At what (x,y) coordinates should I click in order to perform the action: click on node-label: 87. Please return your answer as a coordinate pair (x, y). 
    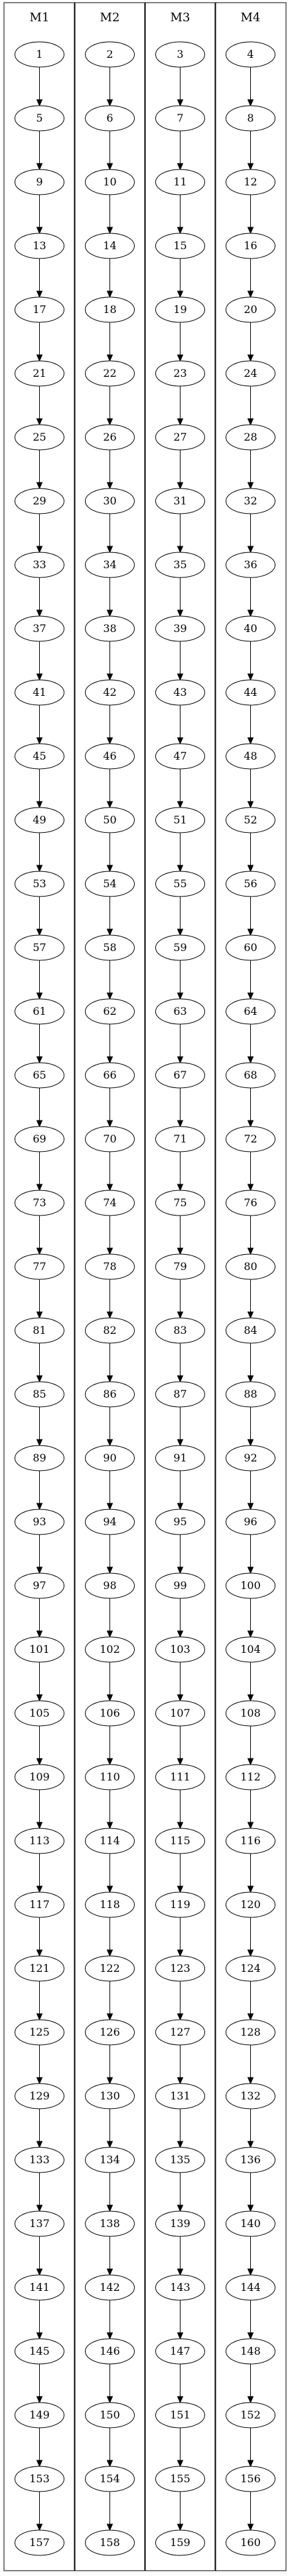
    Looking at the image, I should click on (179, 1394).